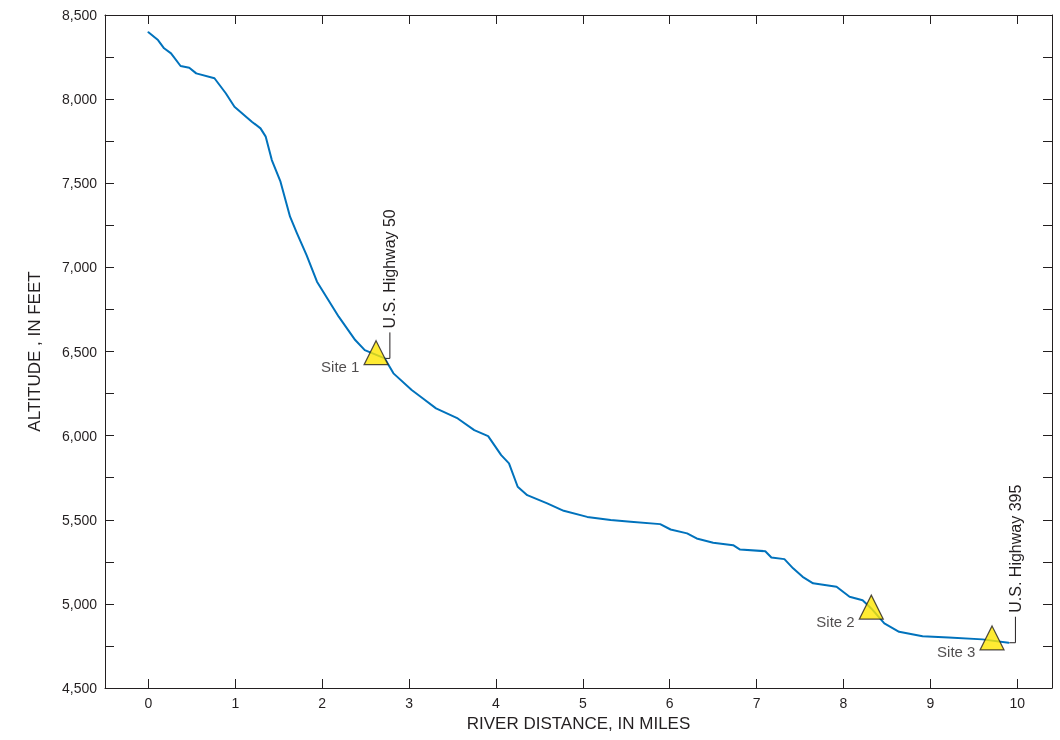 The height and width of the screenshot is (740, 1060). What do you see at coordinates (496, 703) in the screenshot?
I see `x-tick-label: 4` at bounding box center [496, 703].